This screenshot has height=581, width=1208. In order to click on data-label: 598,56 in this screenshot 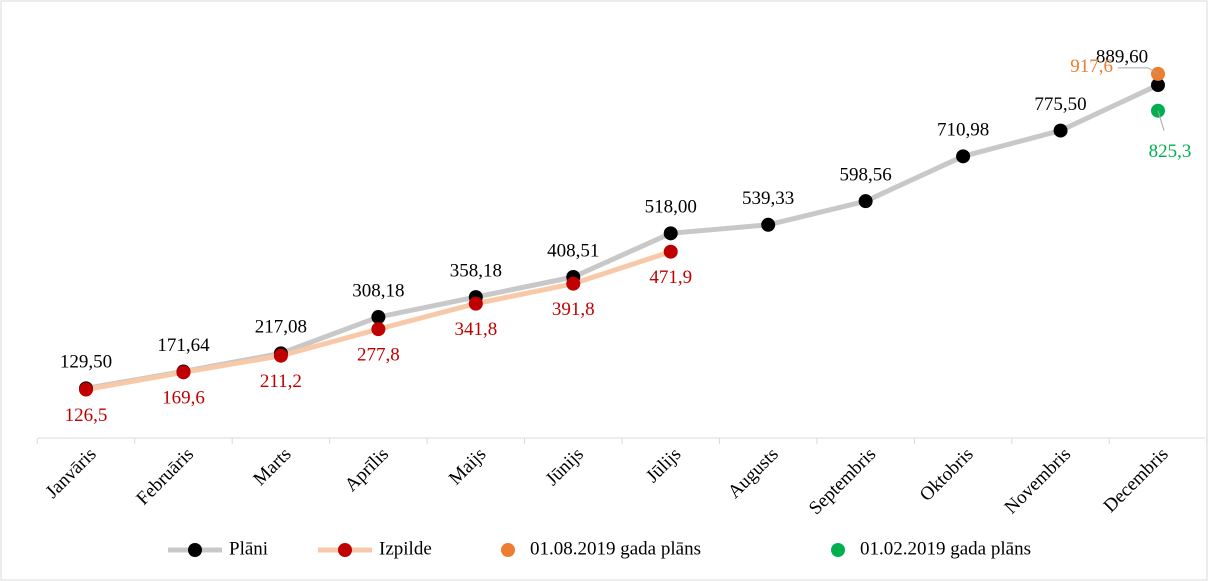, I will do `click(866, 175)`.